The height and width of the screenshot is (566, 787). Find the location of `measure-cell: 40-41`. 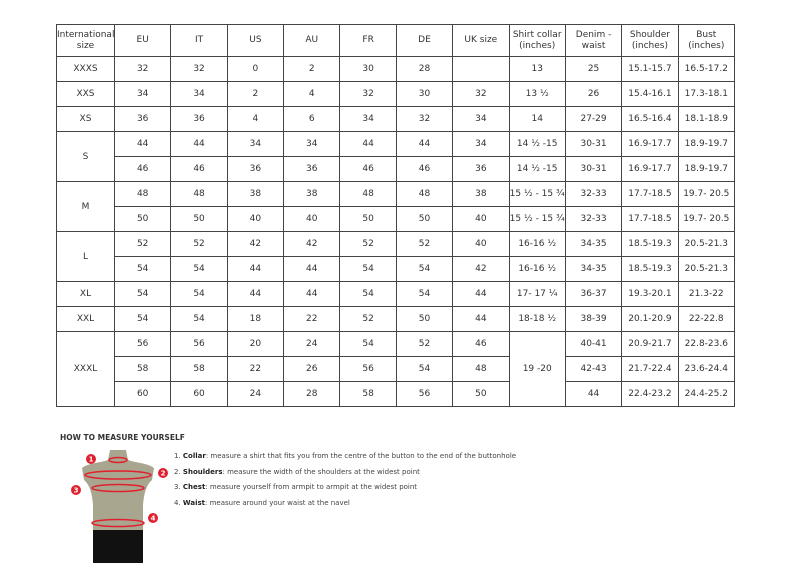

measure-cell: 40-41 is located at coordinates (593, 344).